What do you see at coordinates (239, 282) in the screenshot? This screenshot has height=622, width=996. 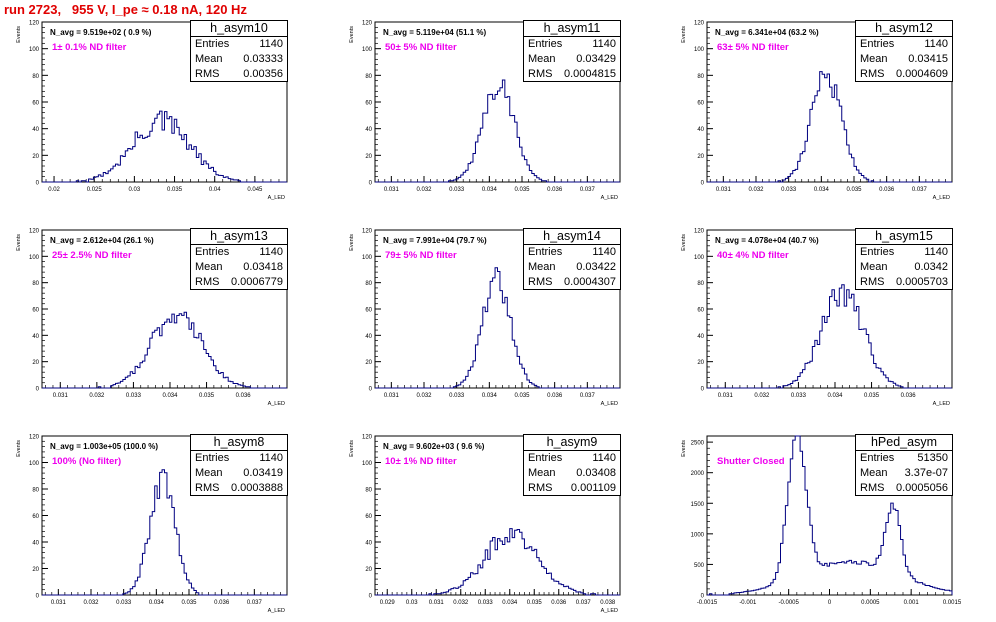 I see `stat-row: RMS 0.0006779` at bounding box center [239, 282].